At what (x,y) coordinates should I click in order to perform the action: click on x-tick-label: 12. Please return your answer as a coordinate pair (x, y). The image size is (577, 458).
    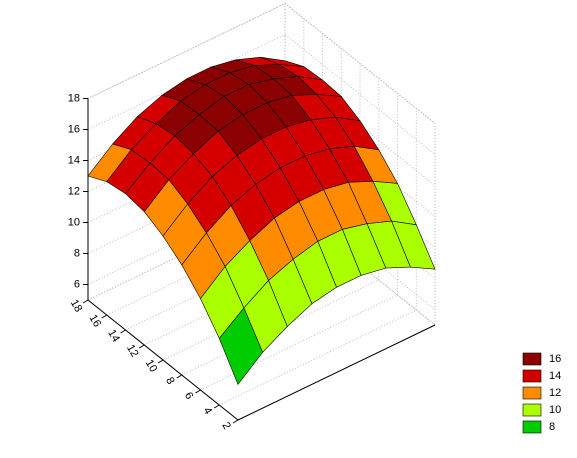
    Looking at the image, I should click on (132, 351).